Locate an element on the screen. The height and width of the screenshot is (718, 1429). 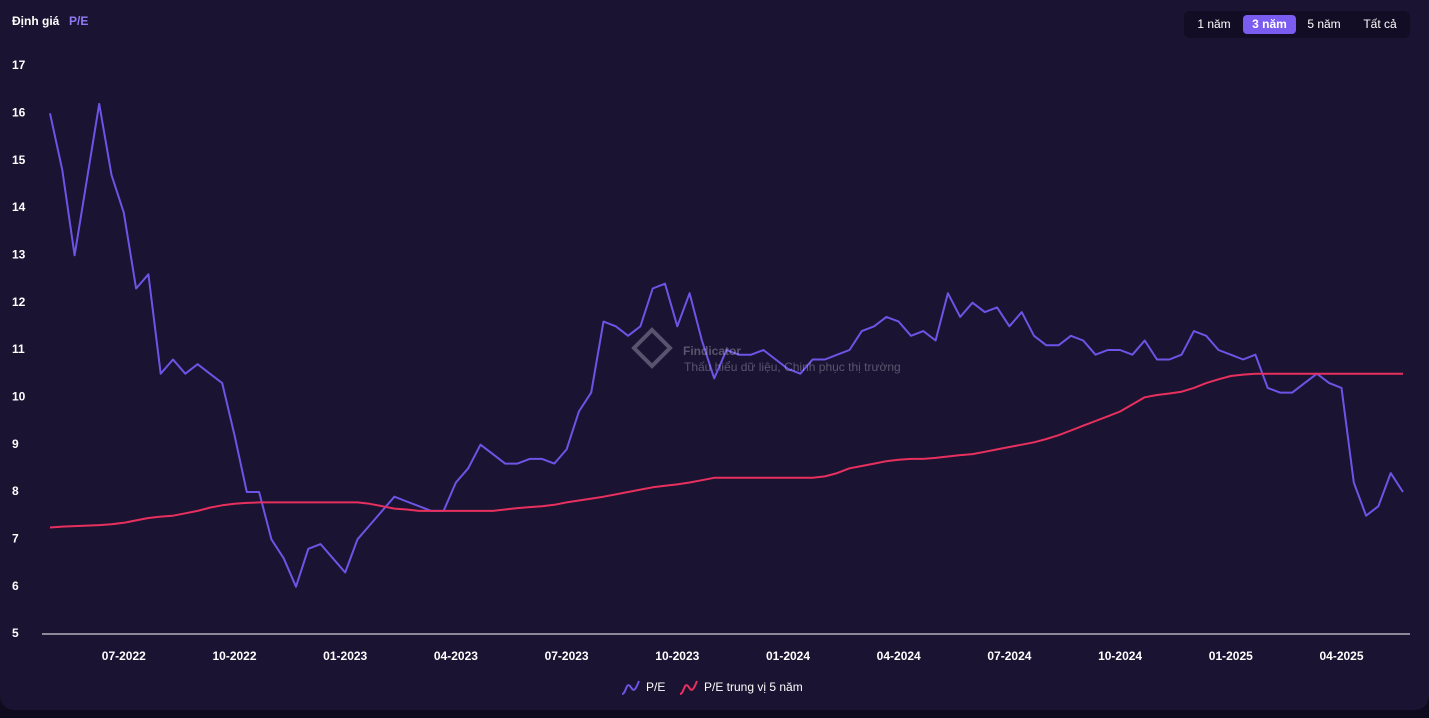
watermark-logo is located at coordinates (652, 348).